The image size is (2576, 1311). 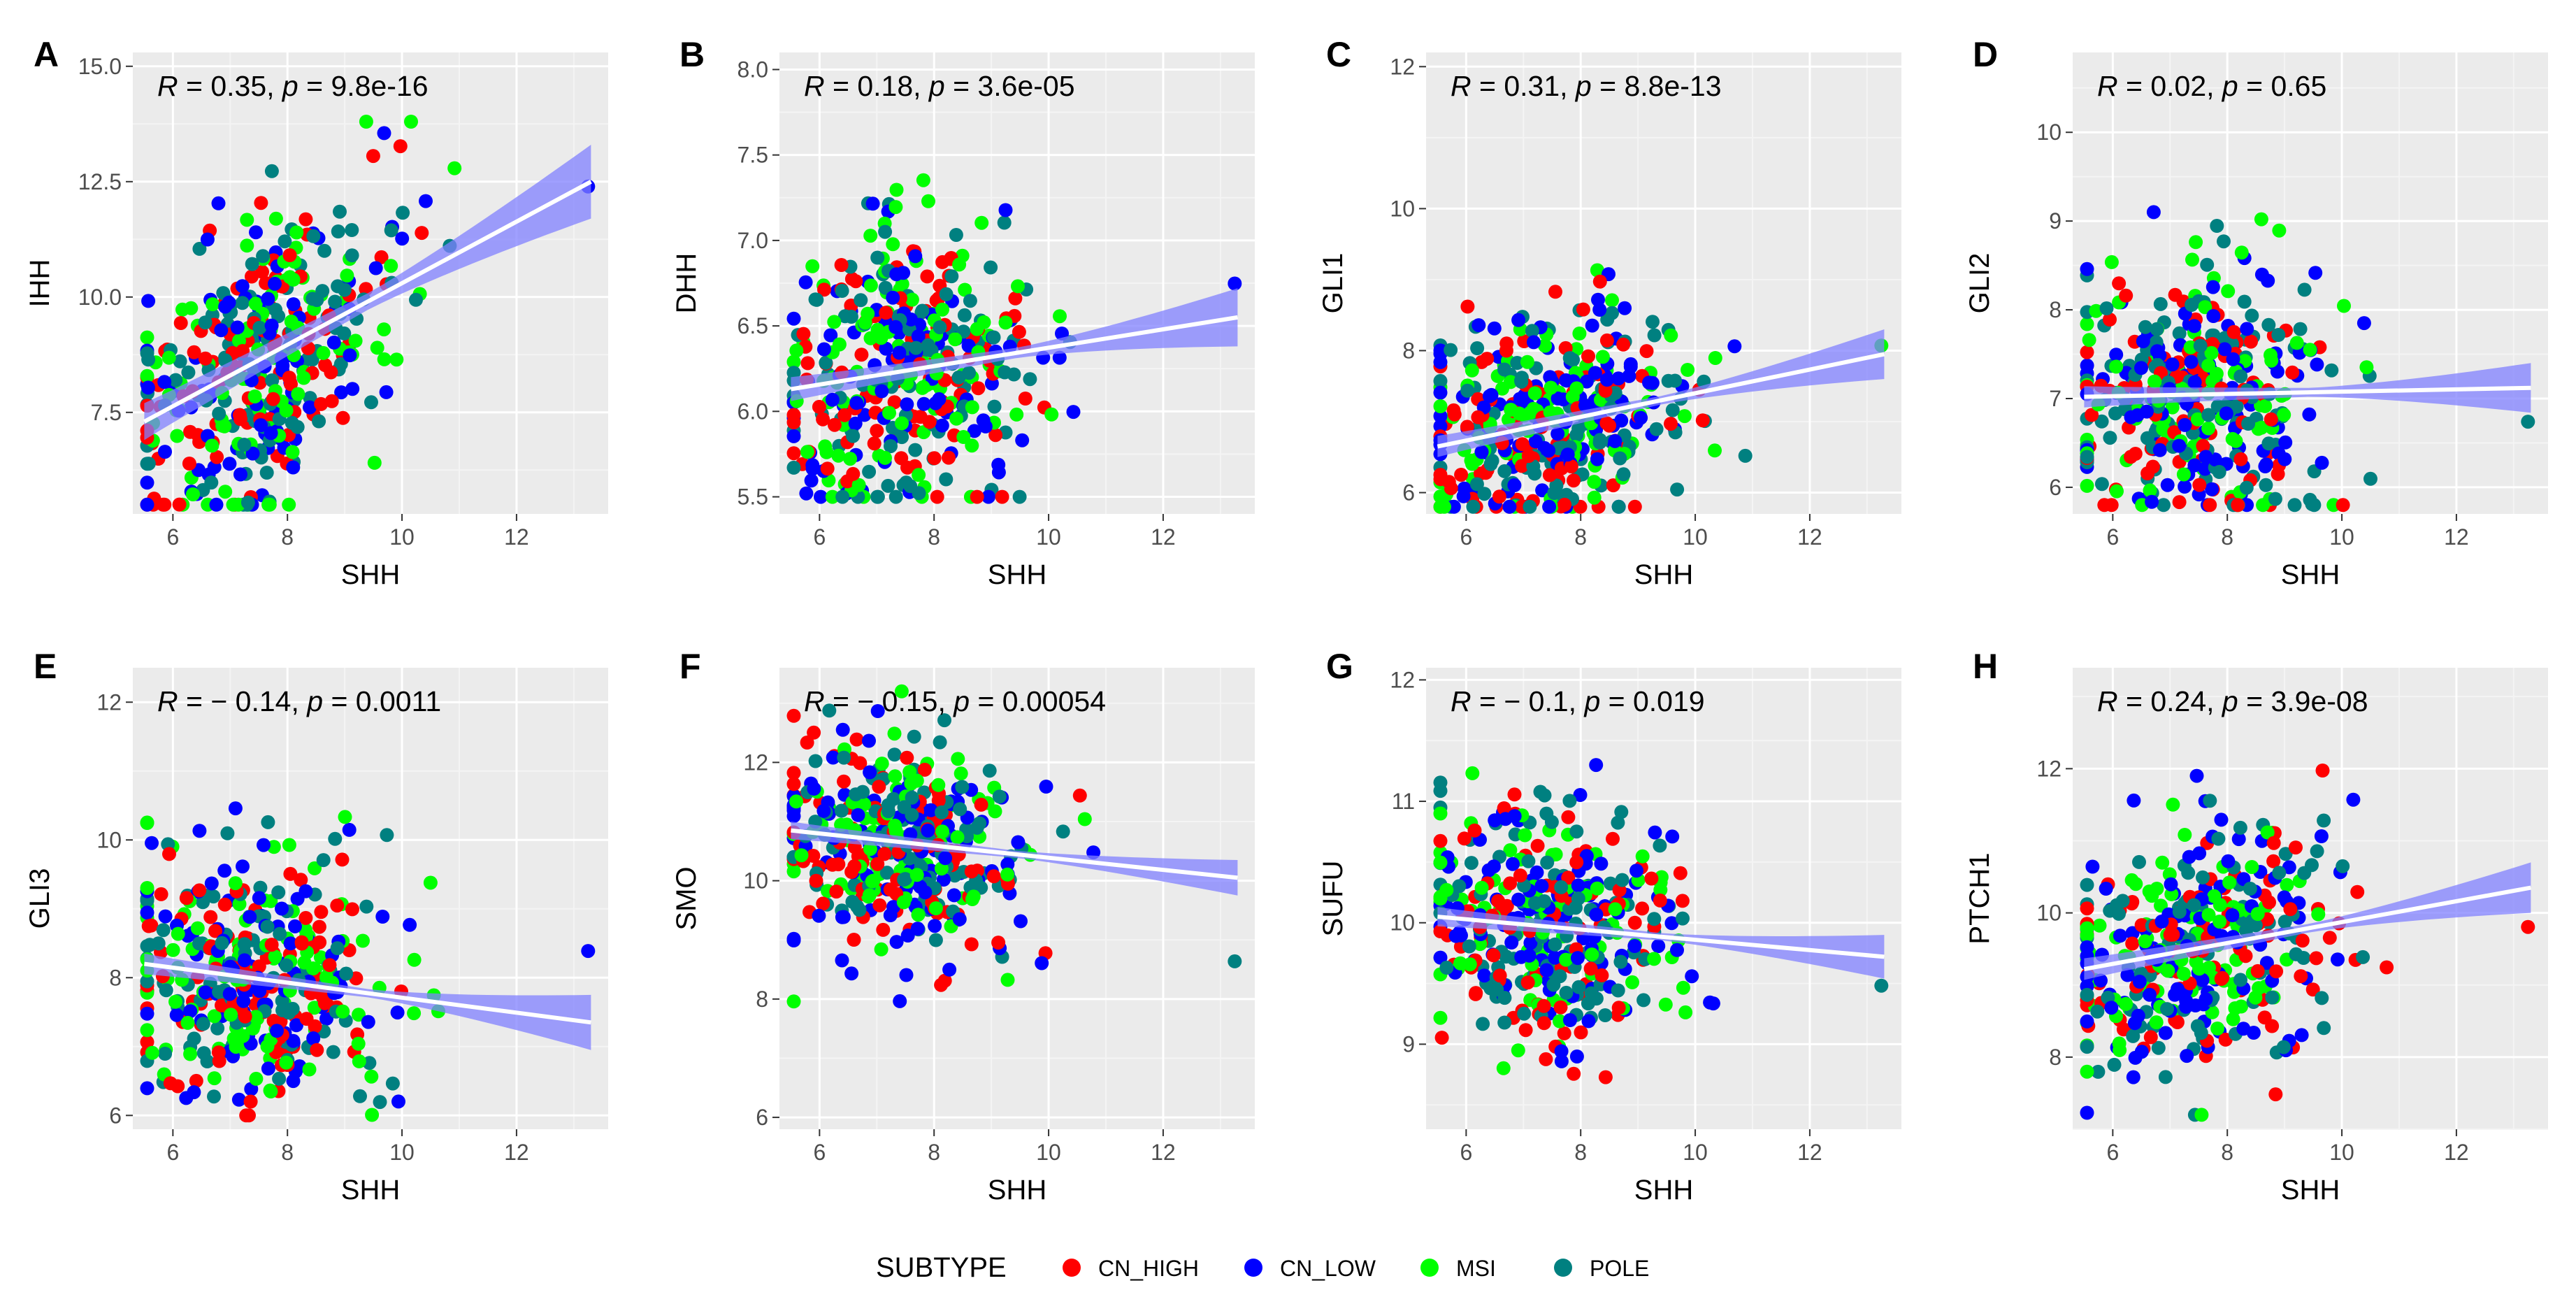 What do you see at coordinates (1652, 701) in the screenshot?
I see `p-value: = 0.019` at bounding box center [1652, 701].